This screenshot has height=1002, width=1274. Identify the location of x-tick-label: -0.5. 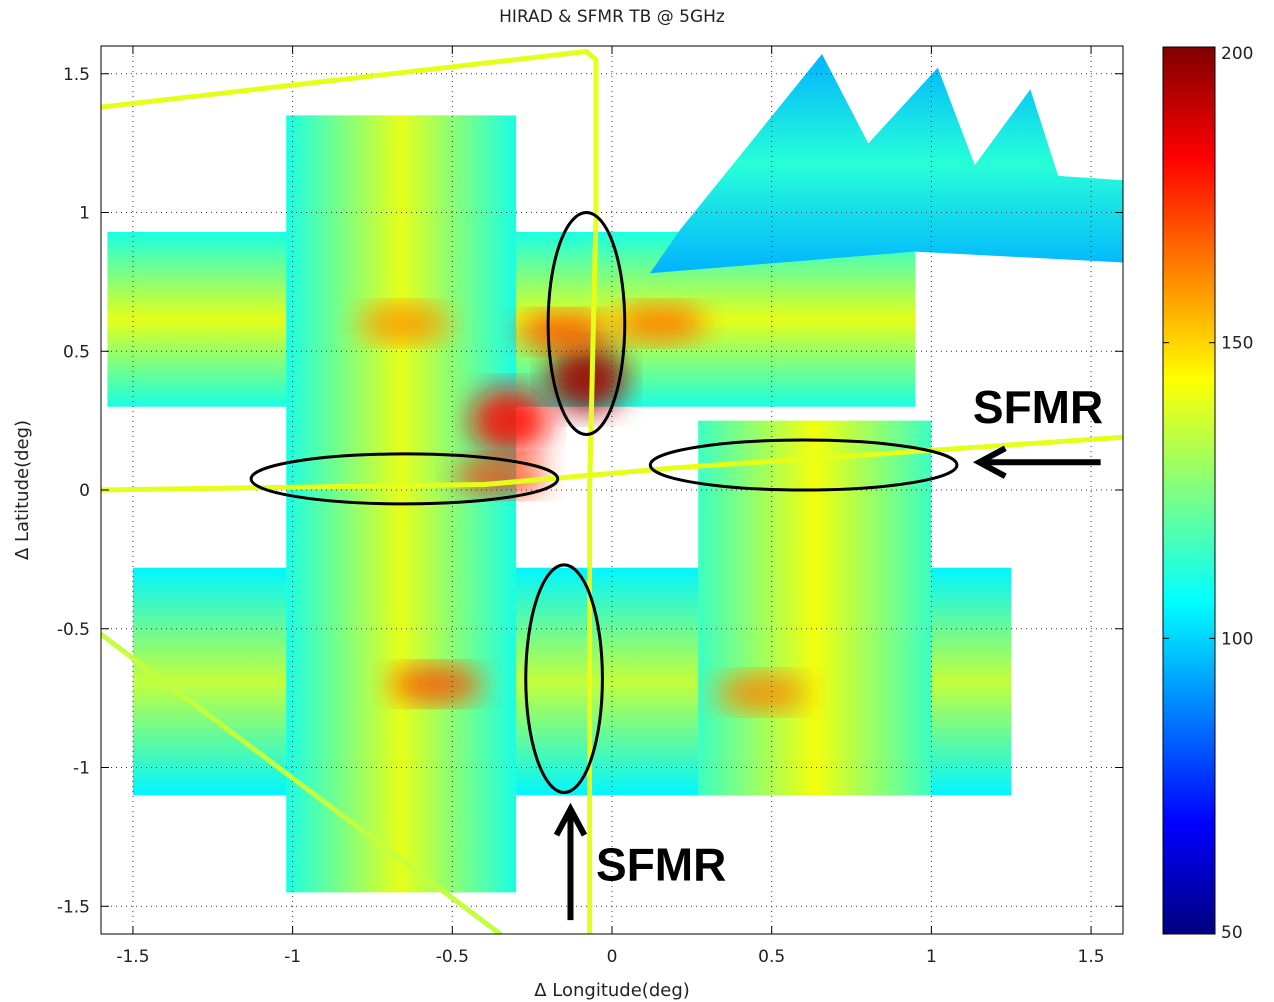
(452, 957).